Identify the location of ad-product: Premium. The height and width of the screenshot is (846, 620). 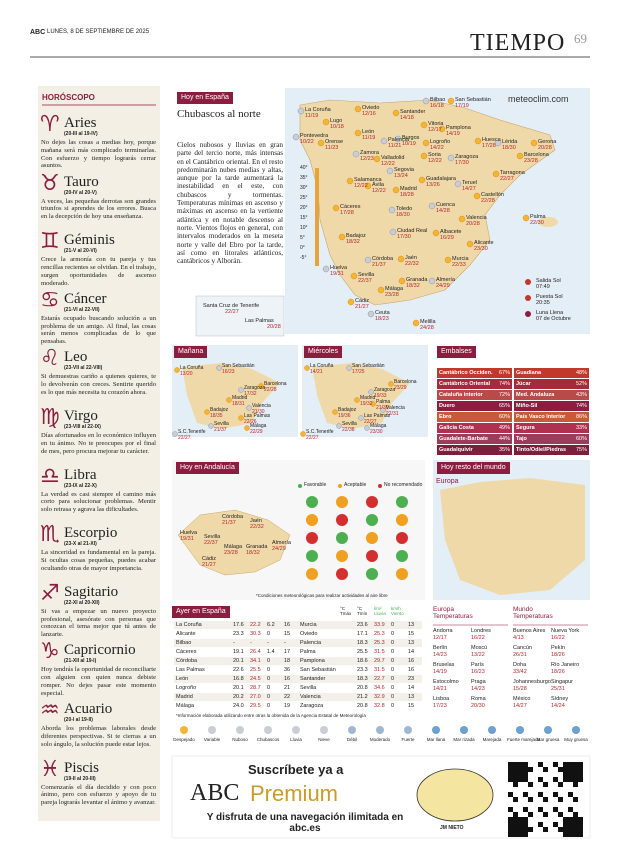
(294, 793).